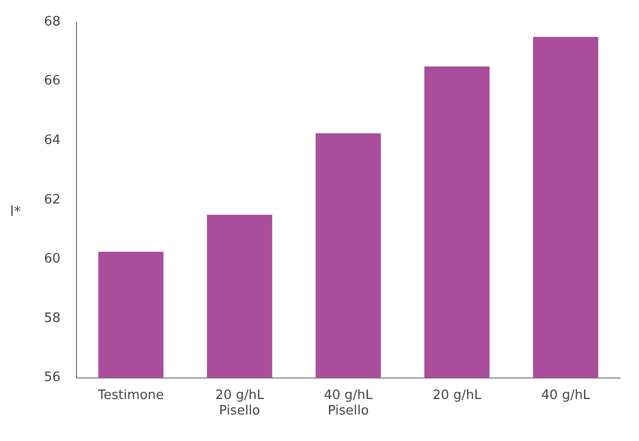  Describe the element at coordinates (52, 140) in the screenshot. I see `y-tick-label: 64` at that location.